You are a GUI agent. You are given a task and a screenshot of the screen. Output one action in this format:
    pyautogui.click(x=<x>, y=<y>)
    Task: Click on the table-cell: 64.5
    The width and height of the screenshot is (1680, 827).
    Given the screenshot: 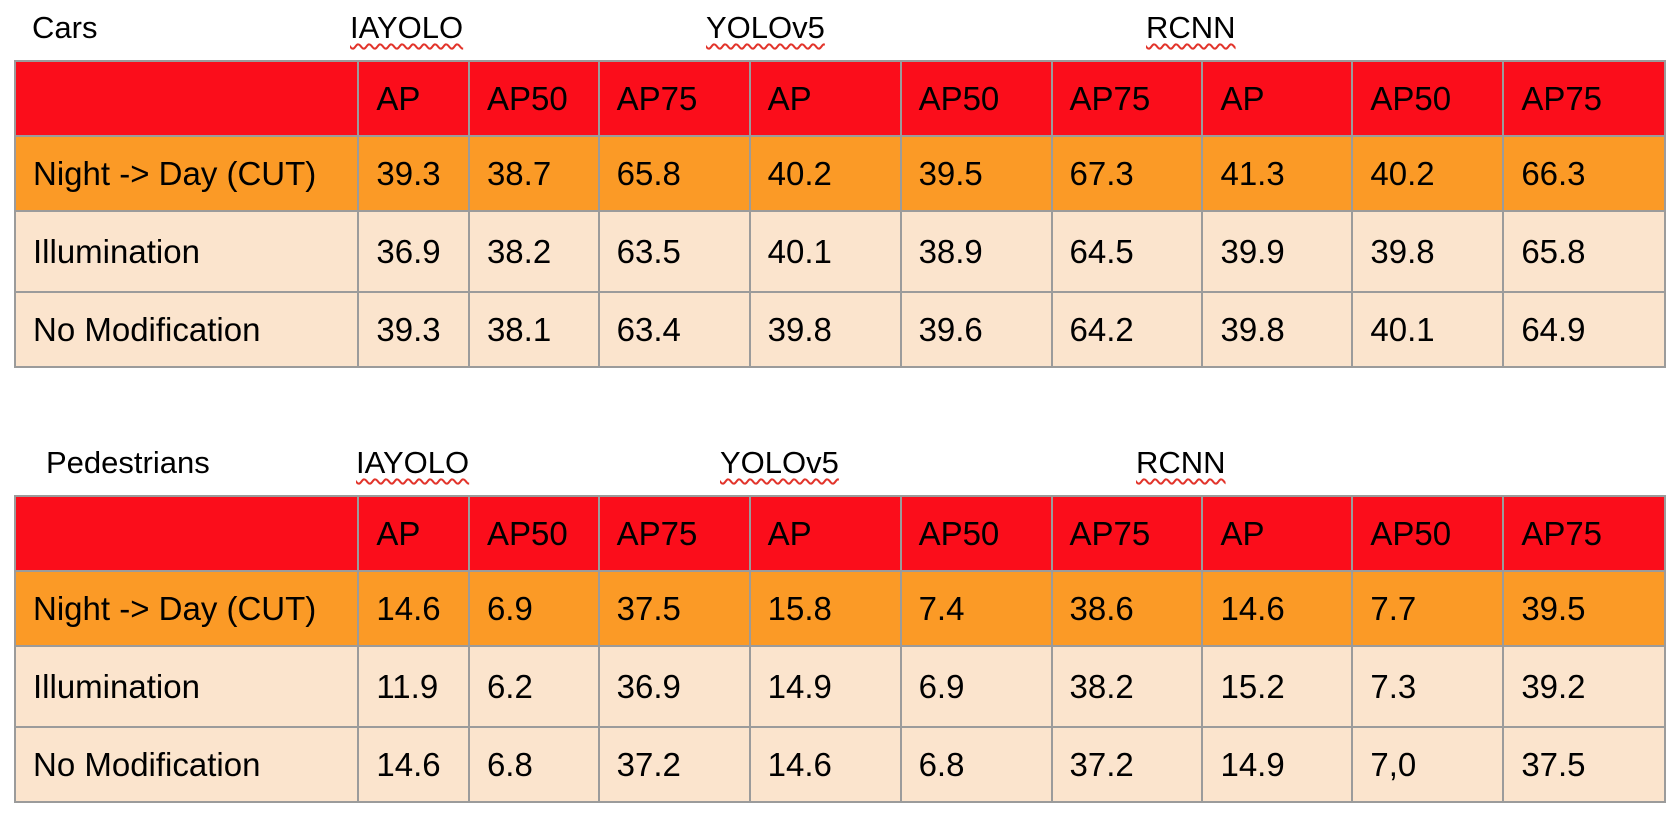 What is the action you would take?
    pyautogui.click(x=1127, y=251)
    